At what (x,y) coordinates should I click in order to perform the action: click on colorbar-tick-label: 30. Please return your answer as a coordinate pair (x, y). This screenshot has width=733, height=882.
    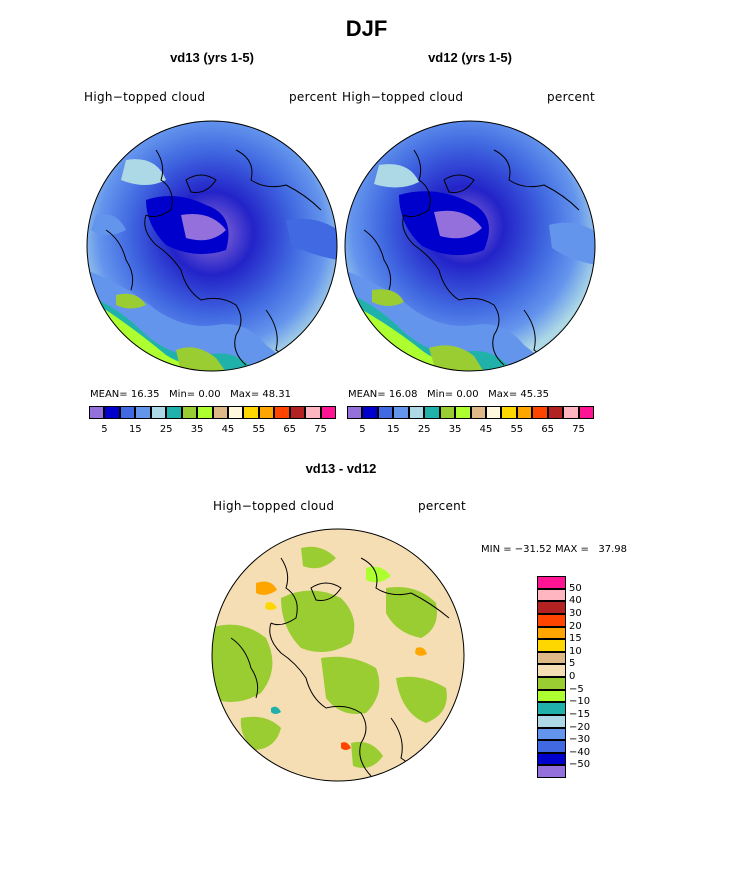
    Looking at the image, I should click on (575, 613).